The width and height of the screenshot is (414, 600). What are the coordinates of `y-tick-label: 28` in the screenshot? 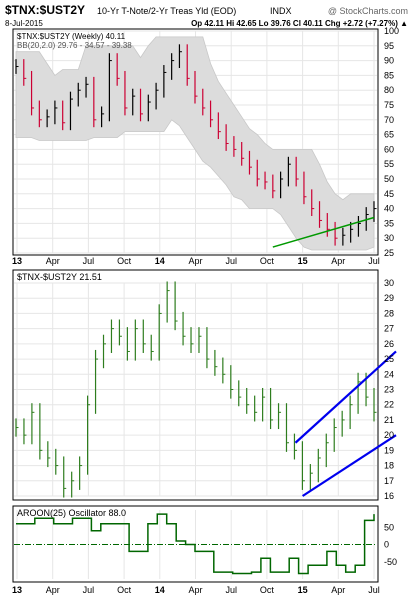 It's located at (389, 313).